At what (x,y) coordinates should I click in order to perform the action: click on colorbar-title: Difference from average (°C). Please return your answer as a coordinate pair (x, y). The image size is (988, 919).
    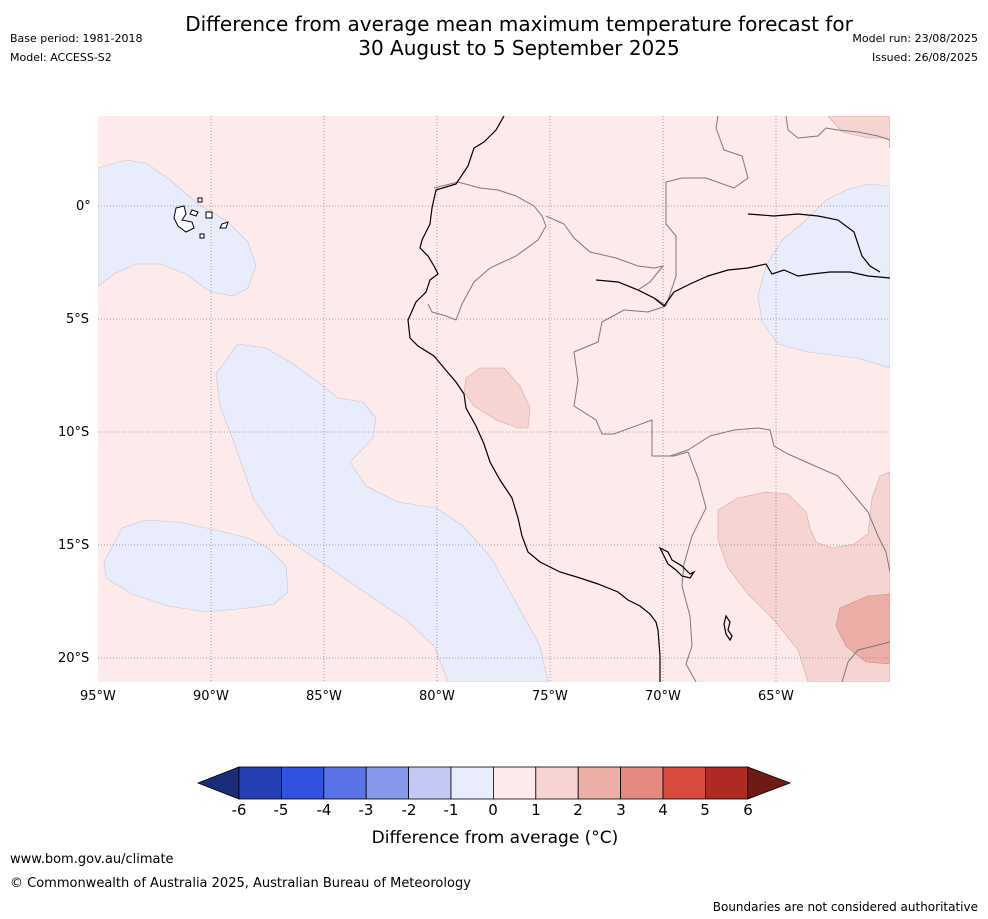
    Looking at the image, I should click on (495, 838).